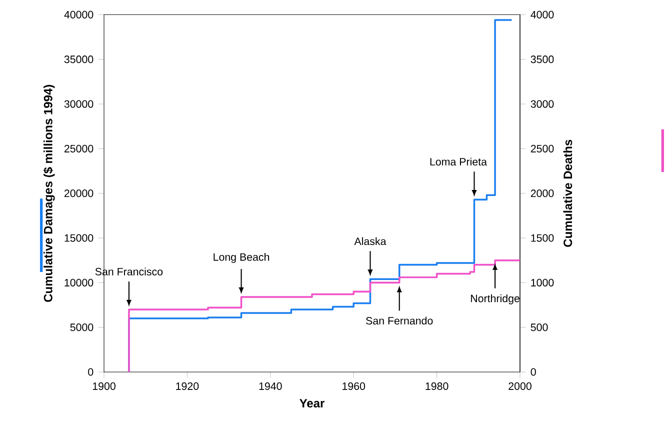 The height and width of the screenshot is (433, 668). Describe the element at coordinates (49, 193) in the screenshot. I see `y-axis-title: Cumulative Damages ($ millions 1994)` at that location.